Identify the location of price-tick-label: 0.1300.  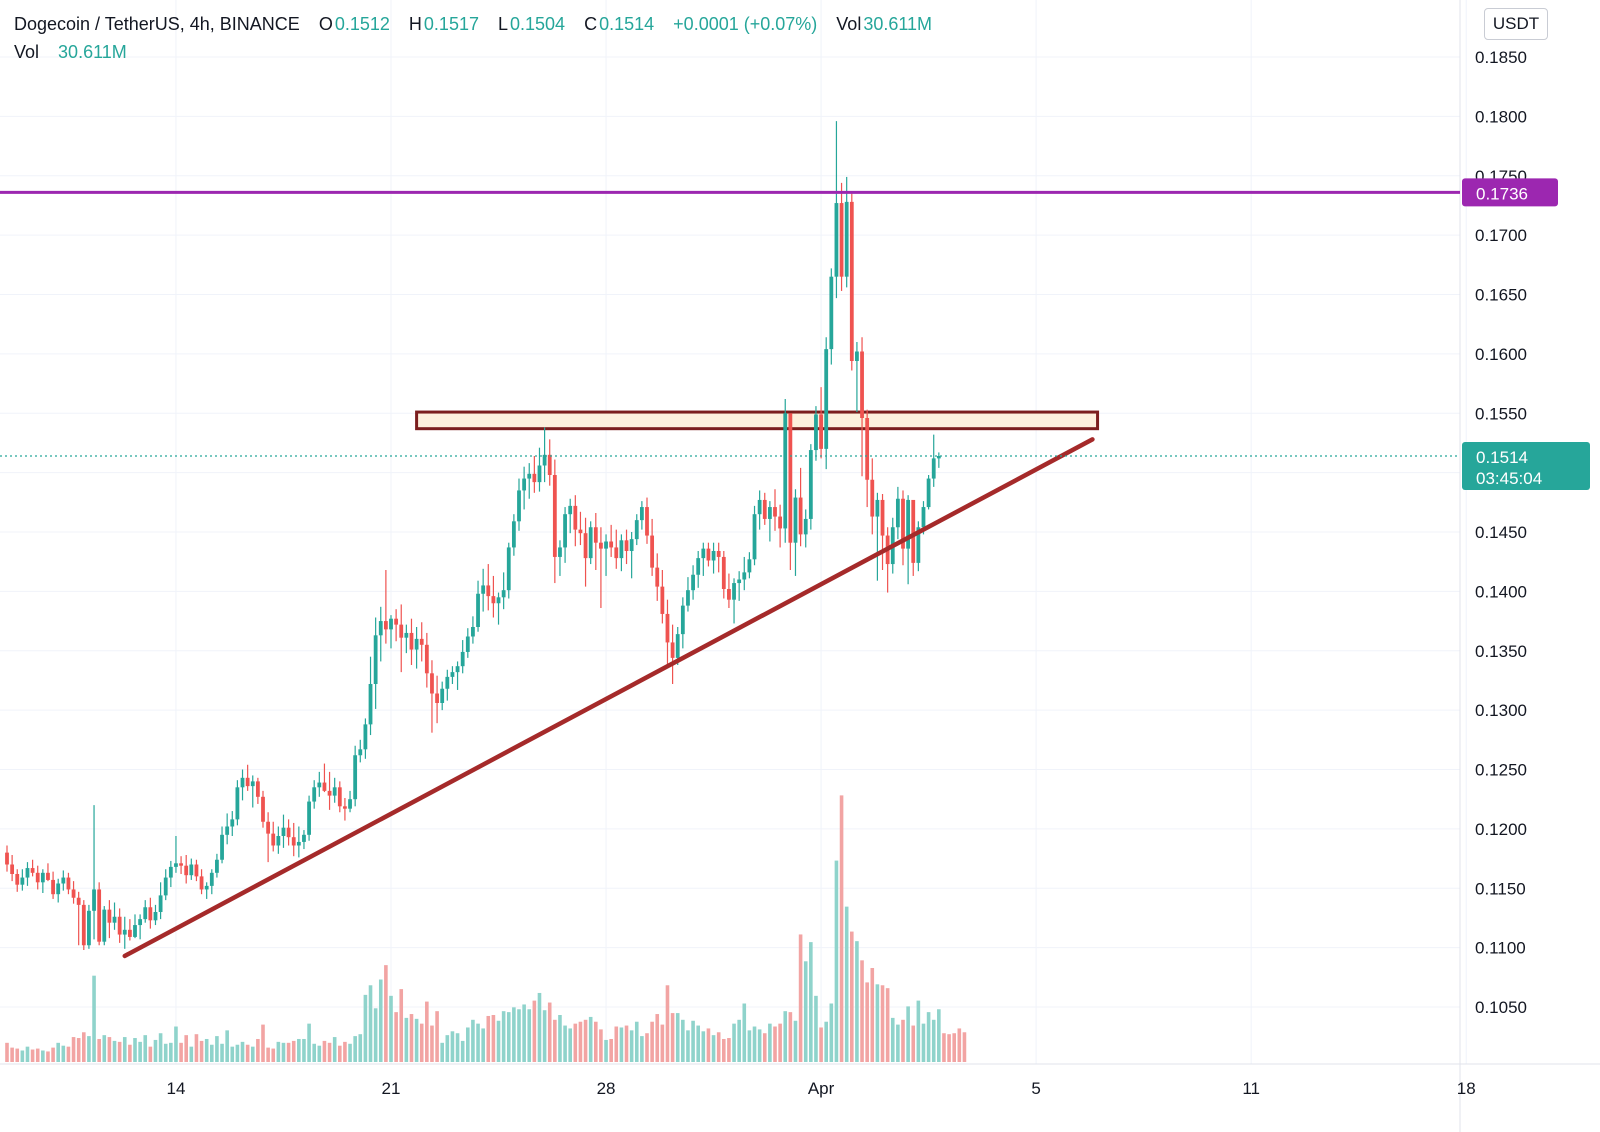
(1501, 710).